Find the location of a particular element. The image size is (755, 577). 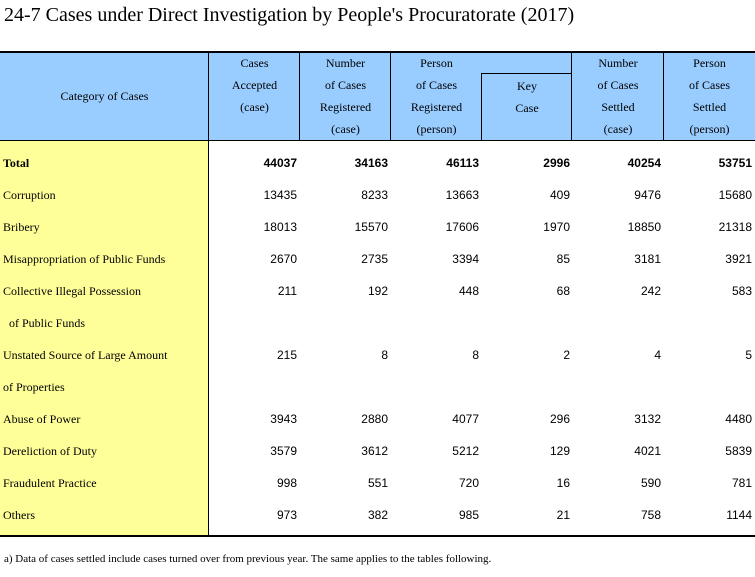

cell-value: 551 is located at coordinates (377, 483).